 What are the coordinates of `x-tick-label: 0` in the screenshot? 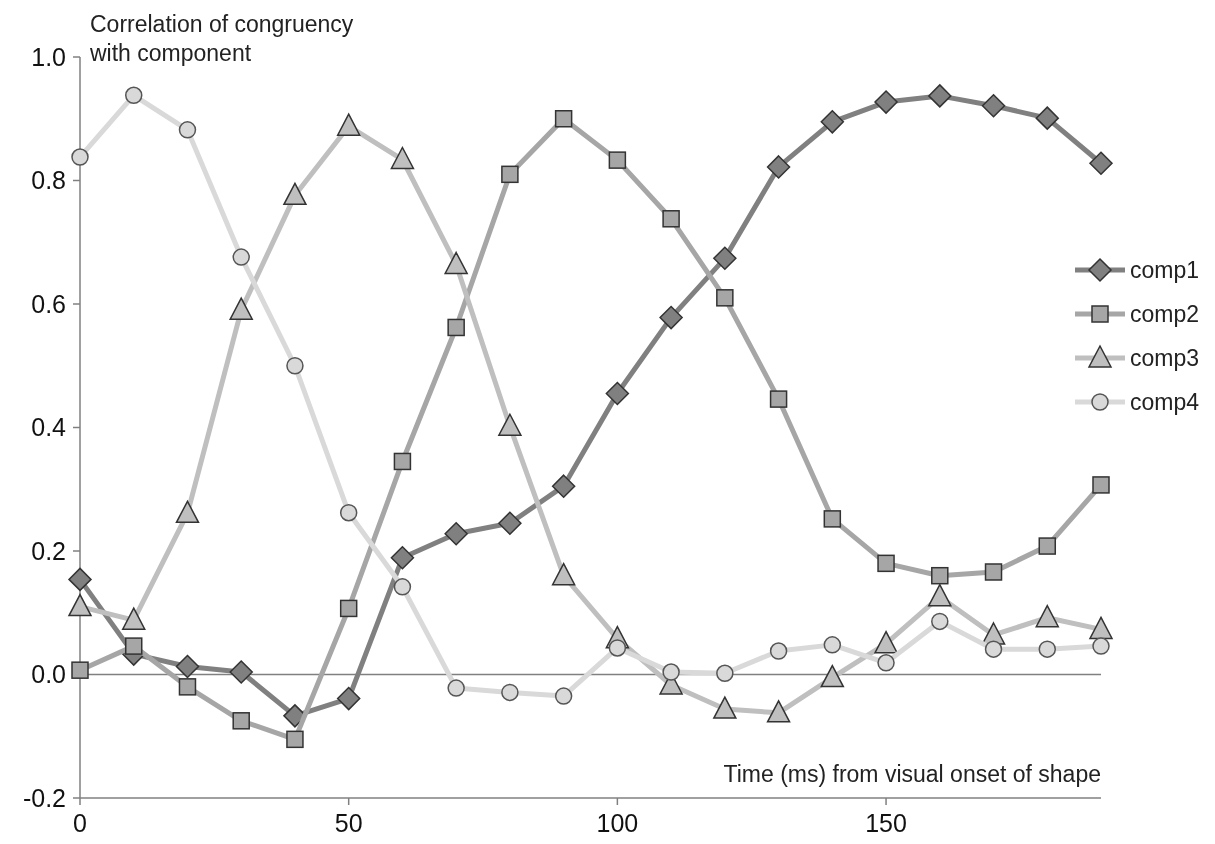 It's located at (80, 823).